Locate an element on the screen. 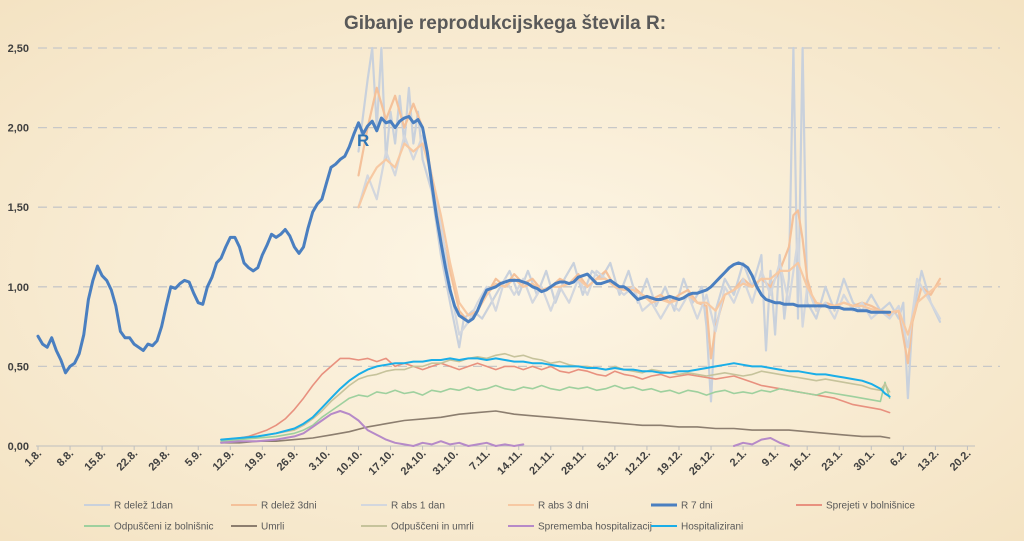  legend-item-odpu-eni-iz-bolni-nic: Odpuščeni iz bolnišnic is located at coordinates (149, 527).